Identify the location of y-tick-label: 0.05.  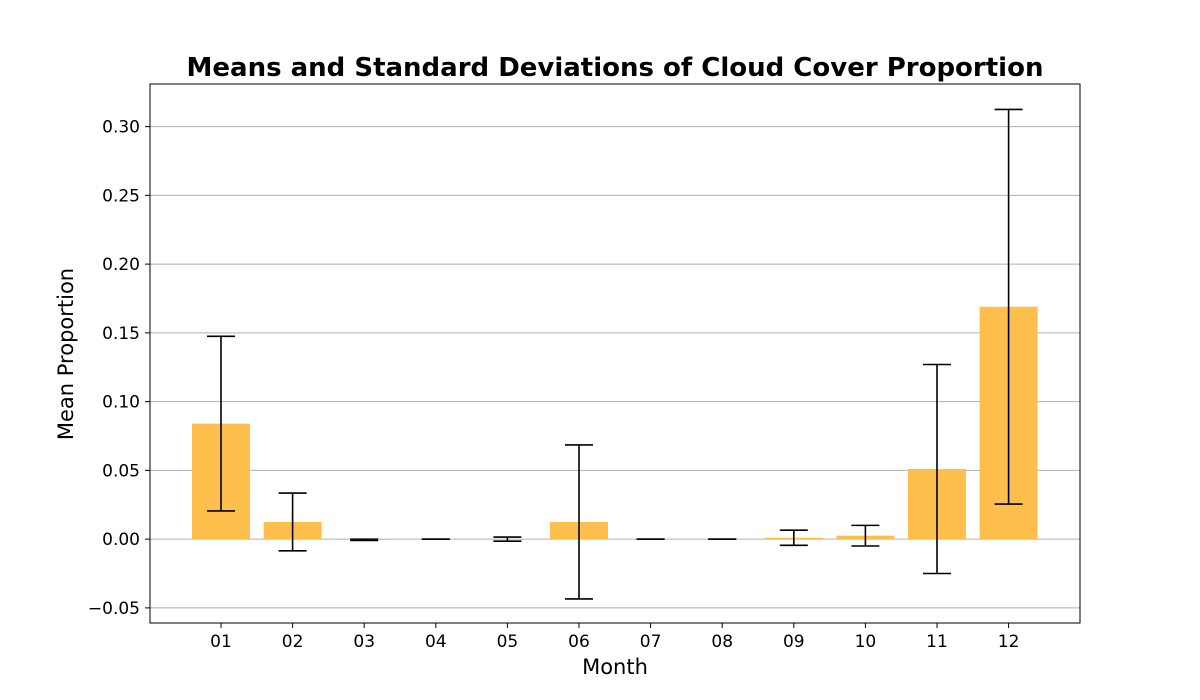
(121, 471).